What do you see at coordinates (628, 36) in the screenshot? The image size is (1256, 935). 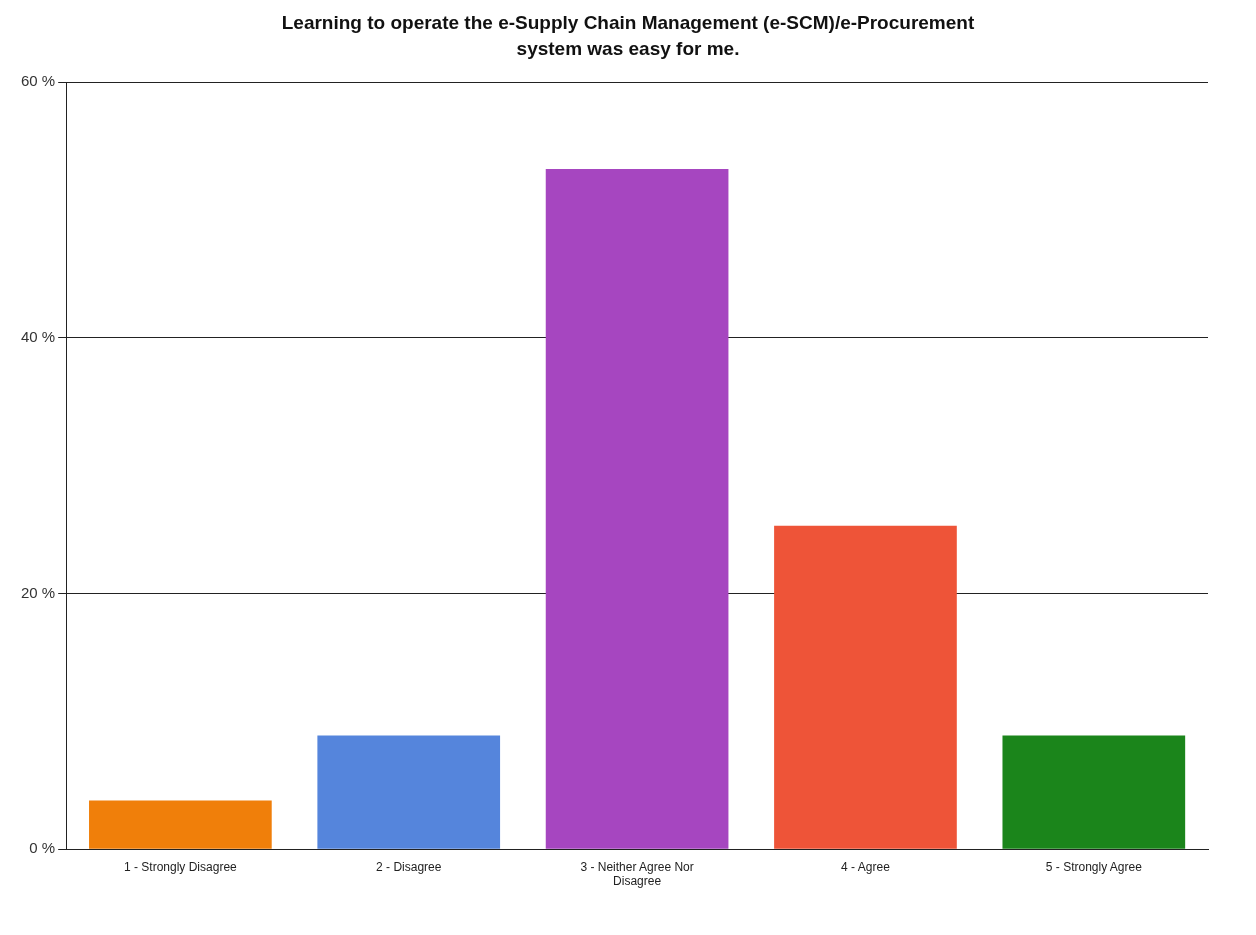 I see `chart-title: Learning to operate the e-Supply Chain Management (e-SCM)/e-Procurement system was easy for me.` at bounding box center [628, 36].